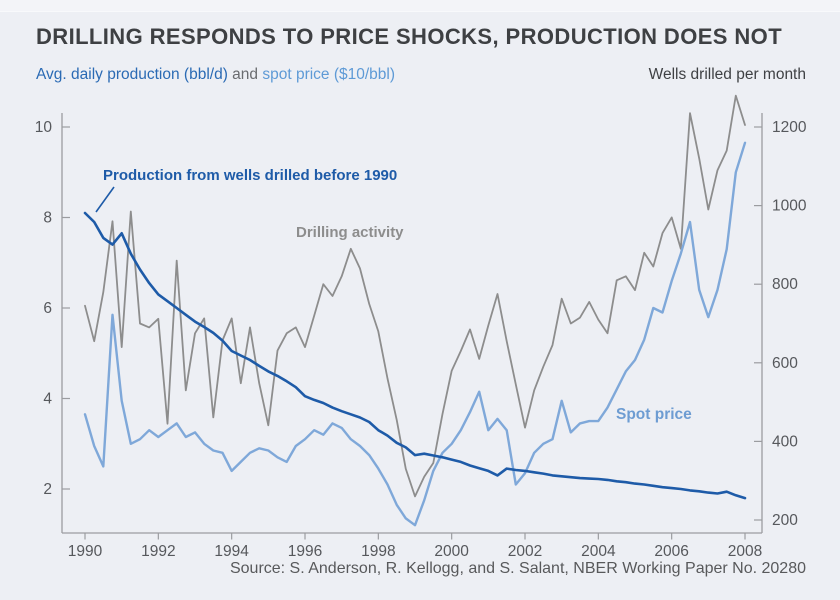 The height and width of the screenshot is (600, 840). I want to click on production-label-pointer-line, so click(105, 199).